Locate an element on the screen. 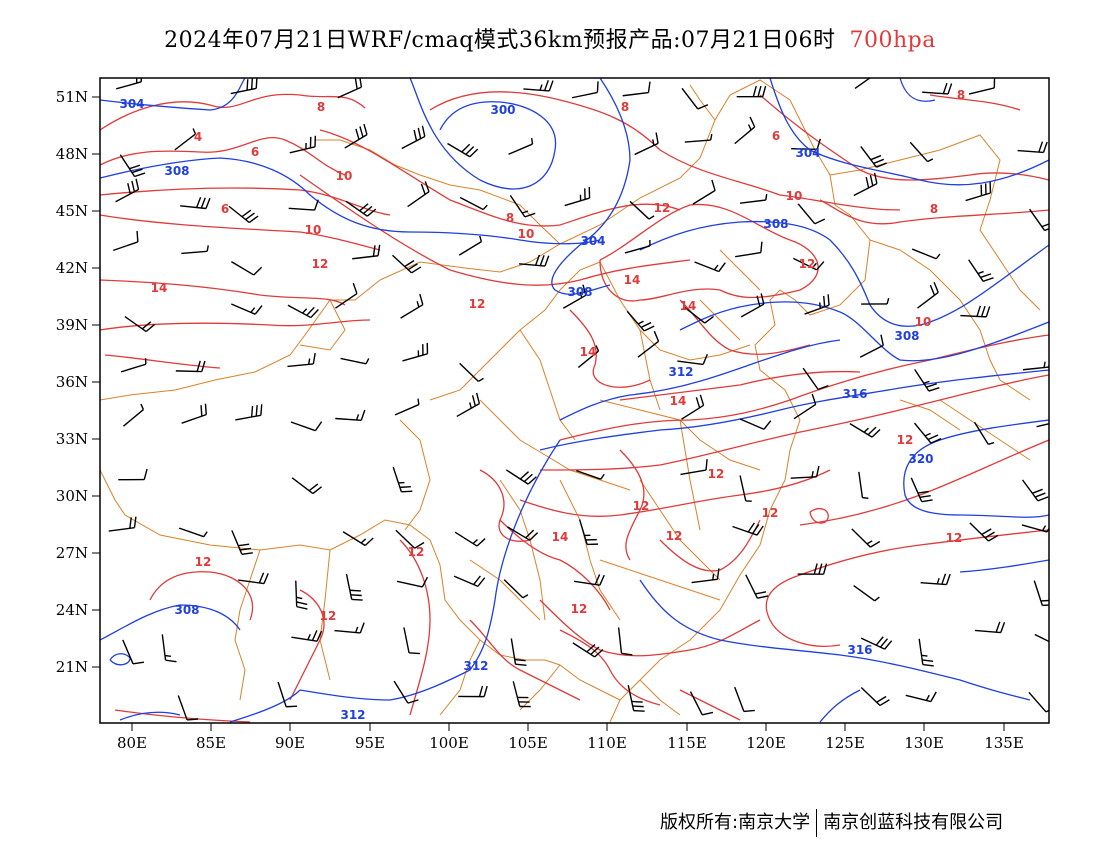  lon-label: 95E is located at coordinates (370, 743).